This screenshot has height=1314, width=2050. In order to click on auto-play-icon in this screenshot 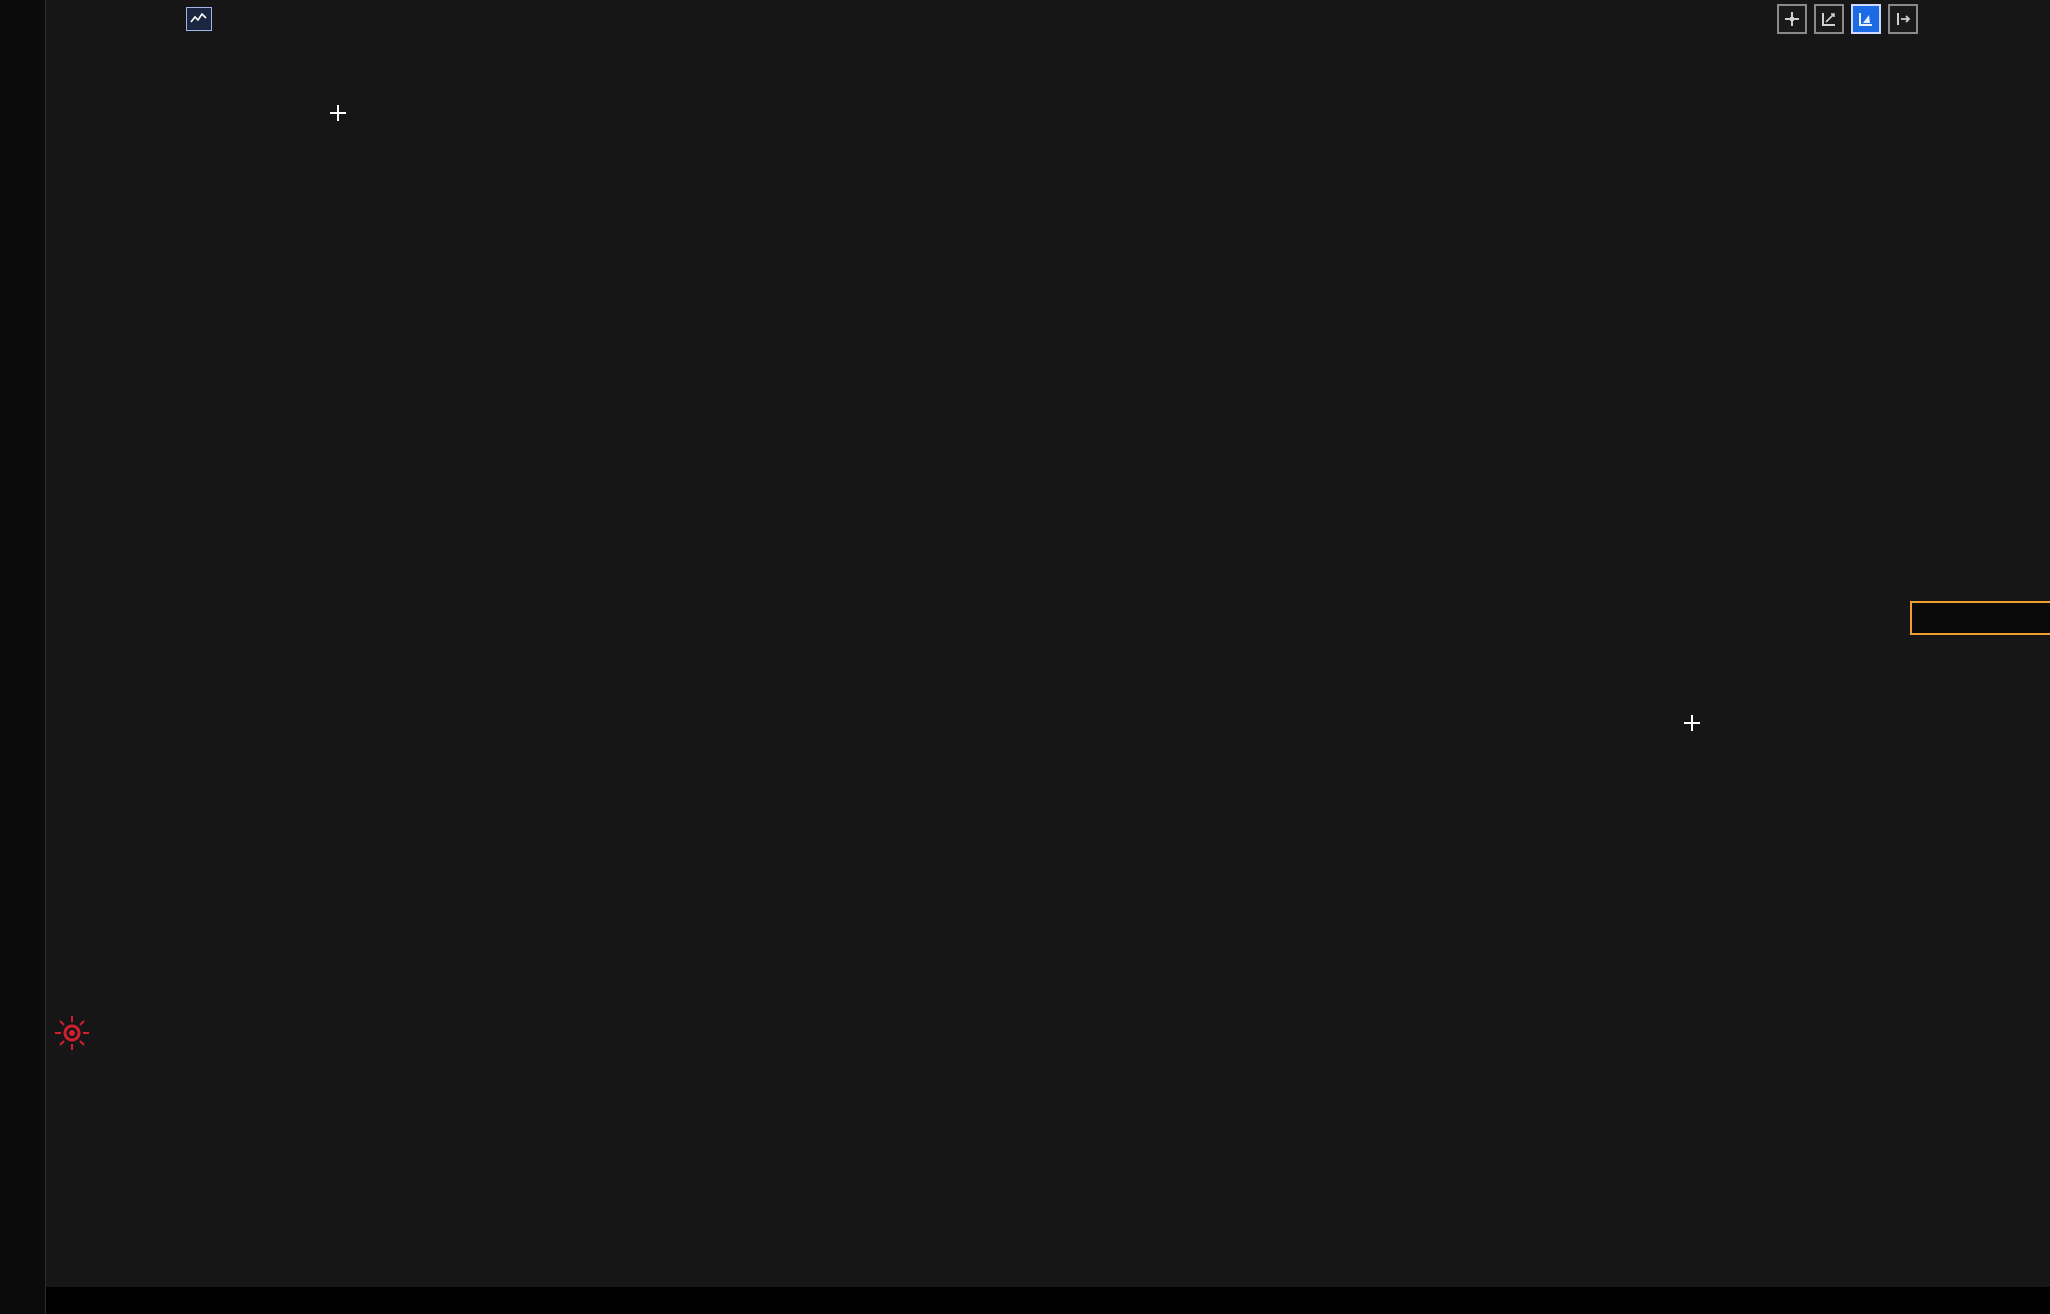, I will do `click(1866, 19)`.